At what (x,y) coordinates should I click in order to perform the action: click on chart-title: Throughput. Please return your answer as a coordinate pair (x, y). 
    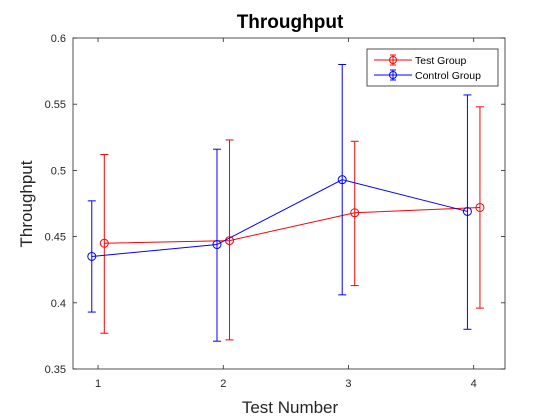
    Looking at the image, I should click on (290, 22).